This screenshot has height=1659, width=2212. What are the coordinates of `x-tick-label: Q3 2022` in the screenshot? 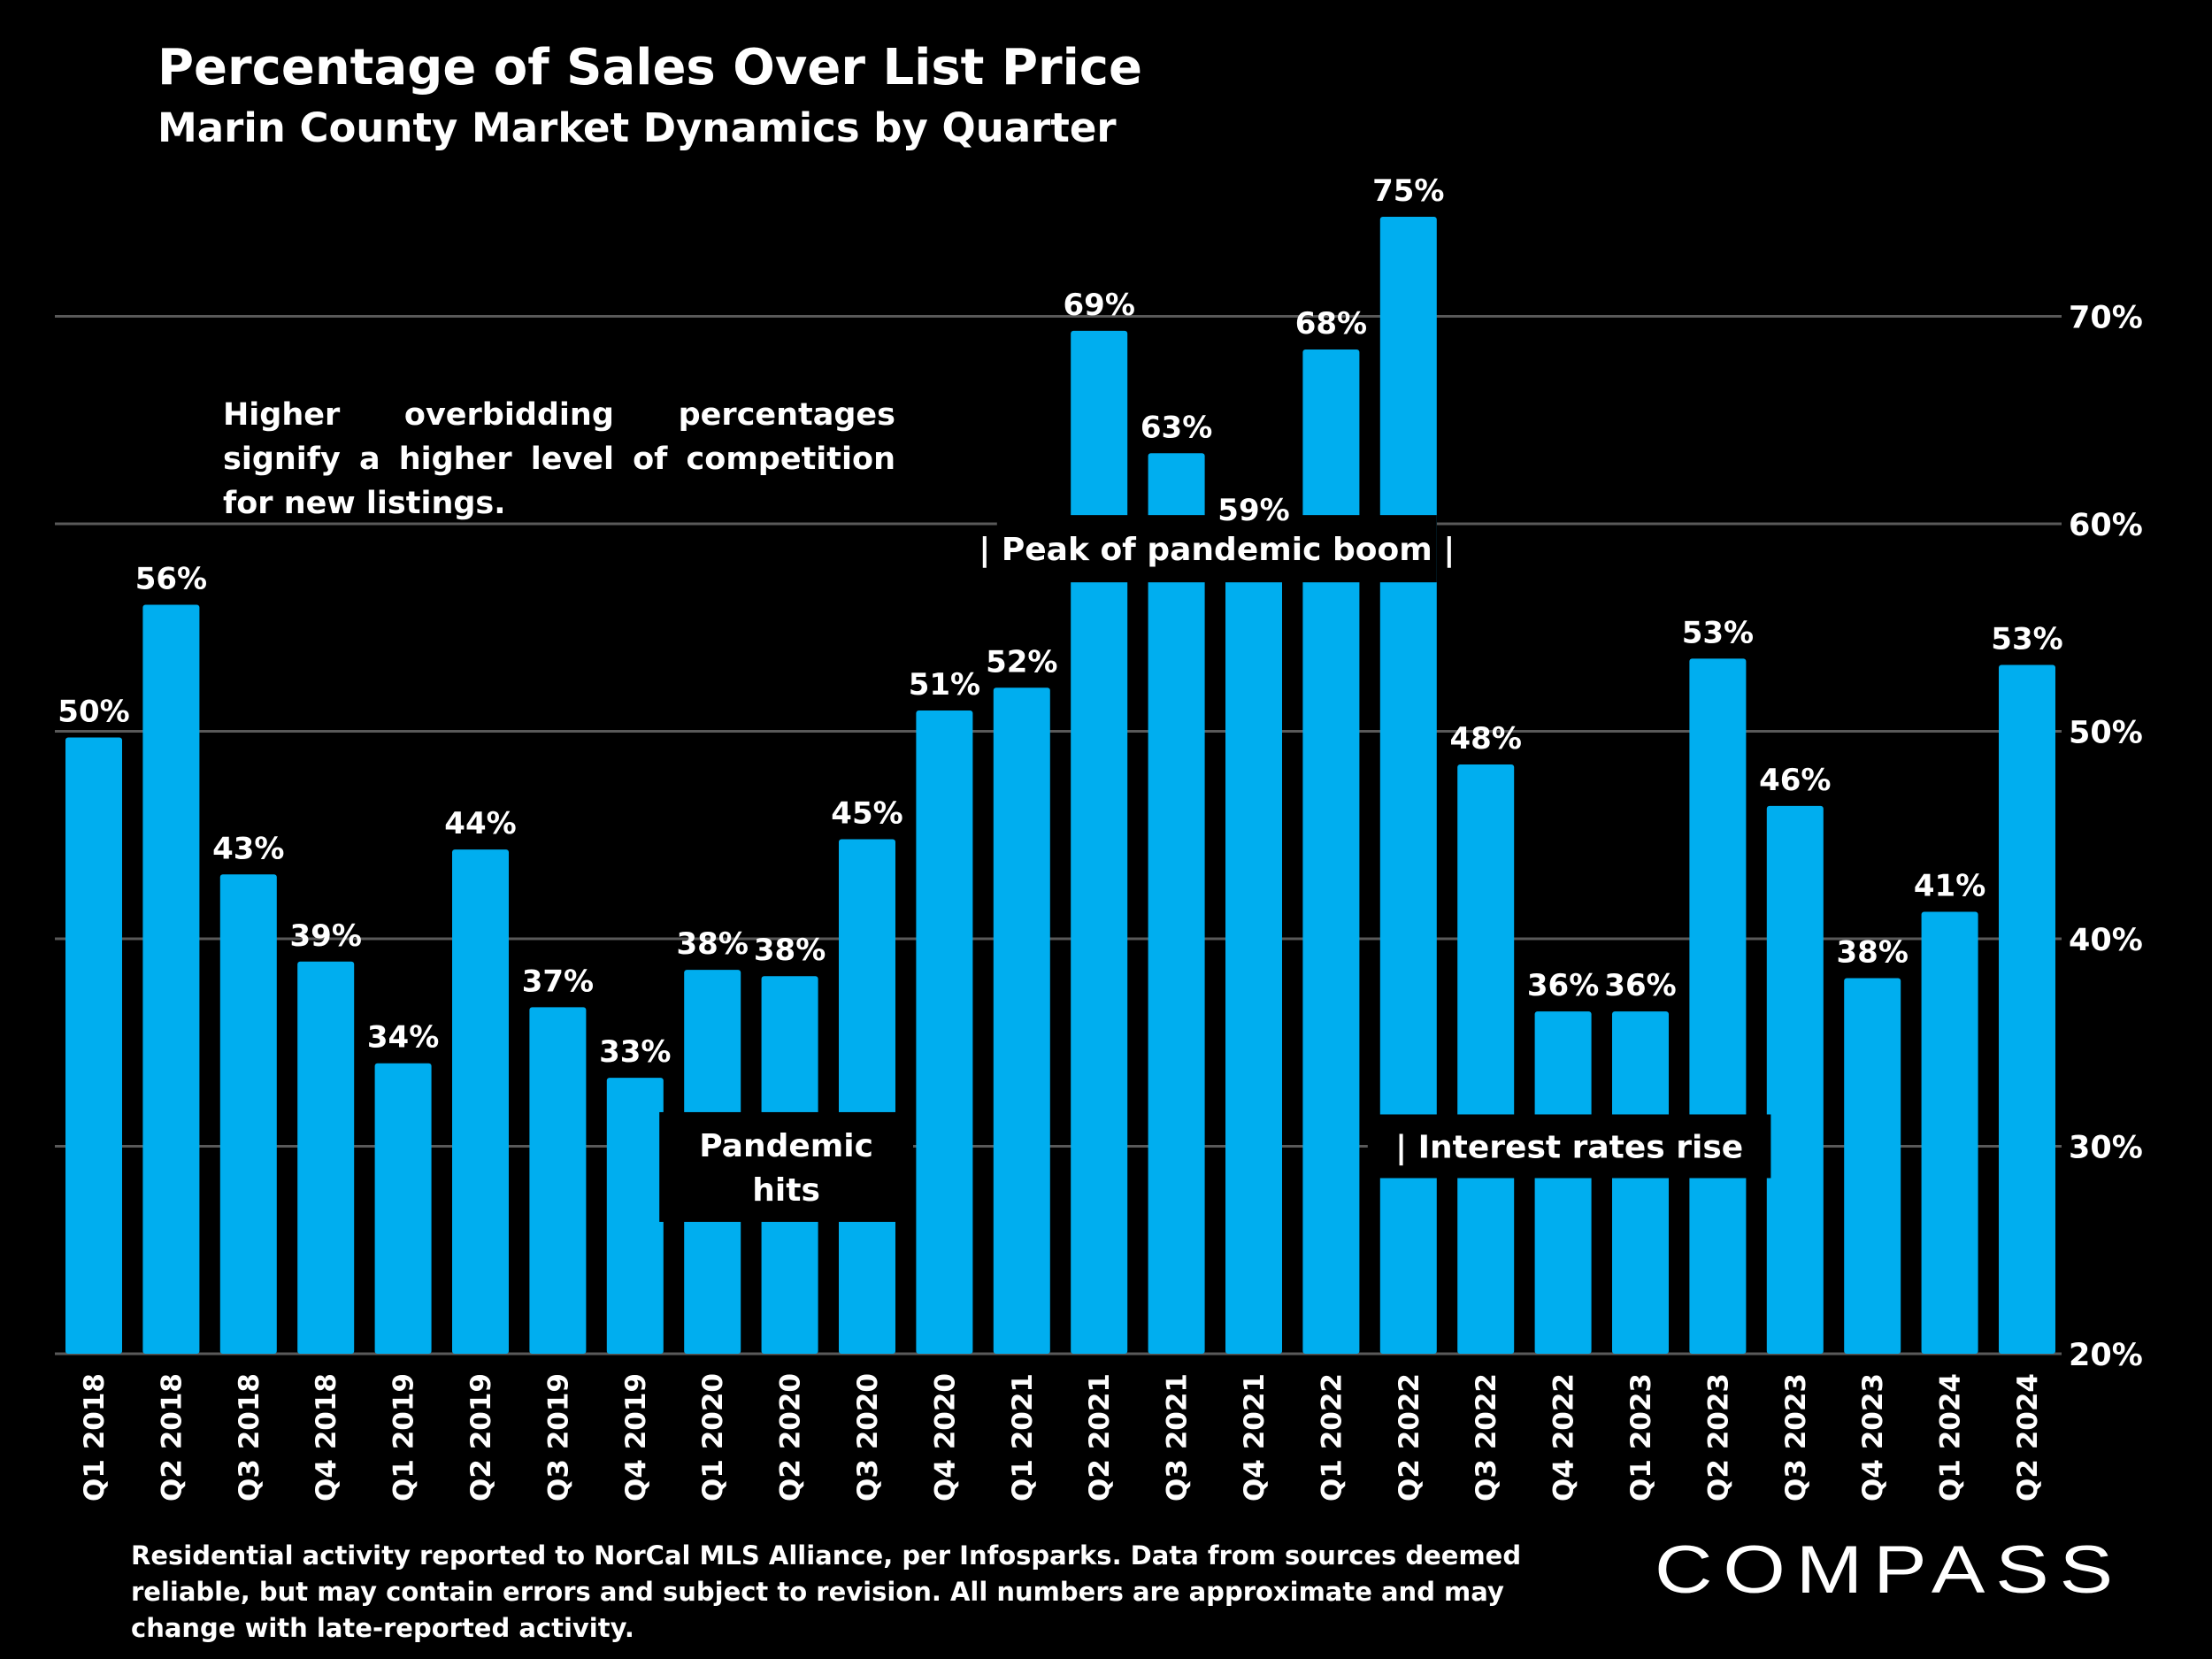 It's located at (1487, 1438).